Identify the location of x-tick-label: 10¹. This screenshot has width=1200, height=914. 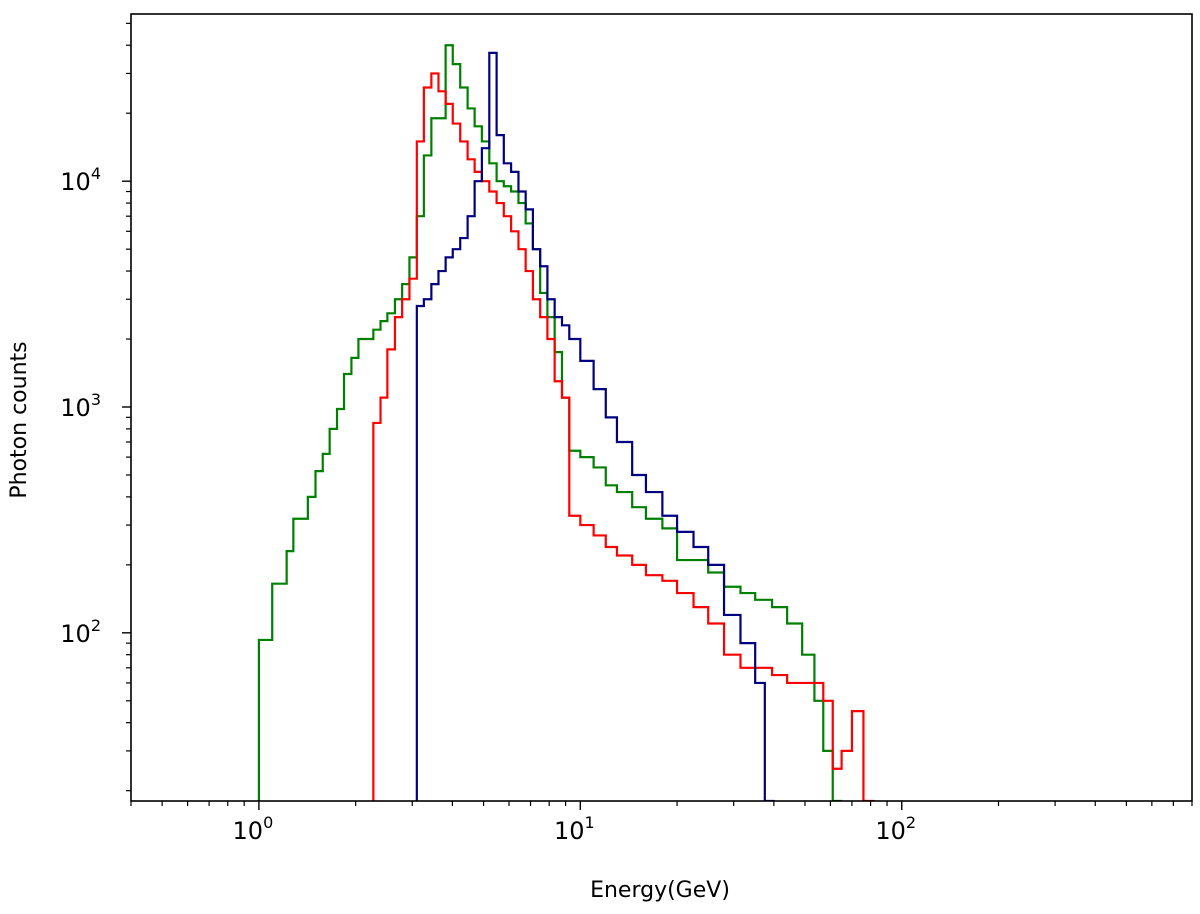
(574, 829).